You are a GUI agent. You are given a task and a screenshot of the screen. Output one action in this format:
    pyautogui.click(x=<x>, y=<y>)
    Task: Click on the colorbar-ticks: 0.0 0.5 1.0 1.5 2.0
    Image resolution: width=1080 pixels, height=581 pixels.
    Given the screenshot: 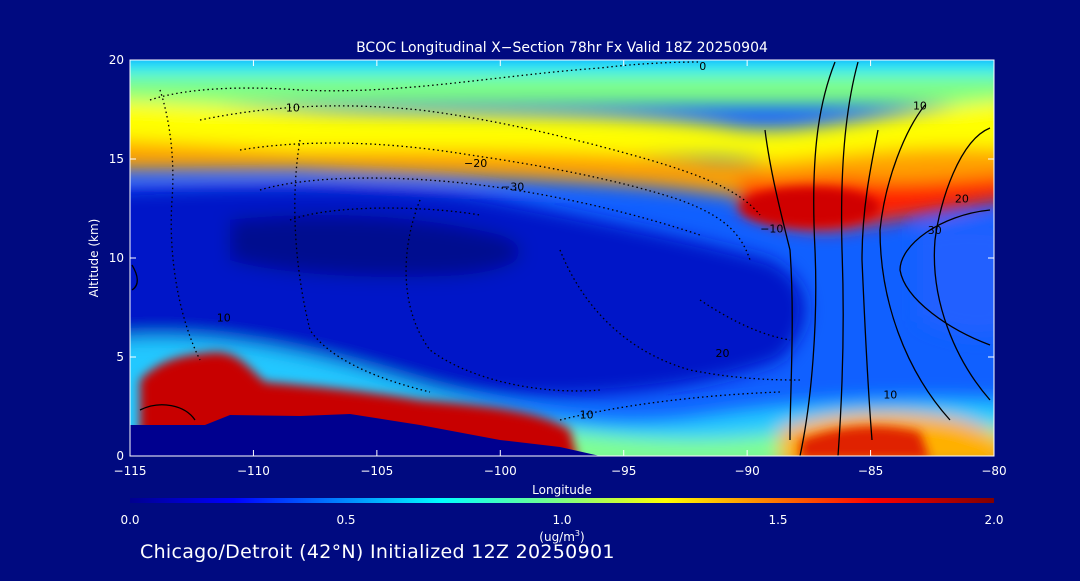 What is the action you would take?
    pyautogui.click(x=561, y=520)
    